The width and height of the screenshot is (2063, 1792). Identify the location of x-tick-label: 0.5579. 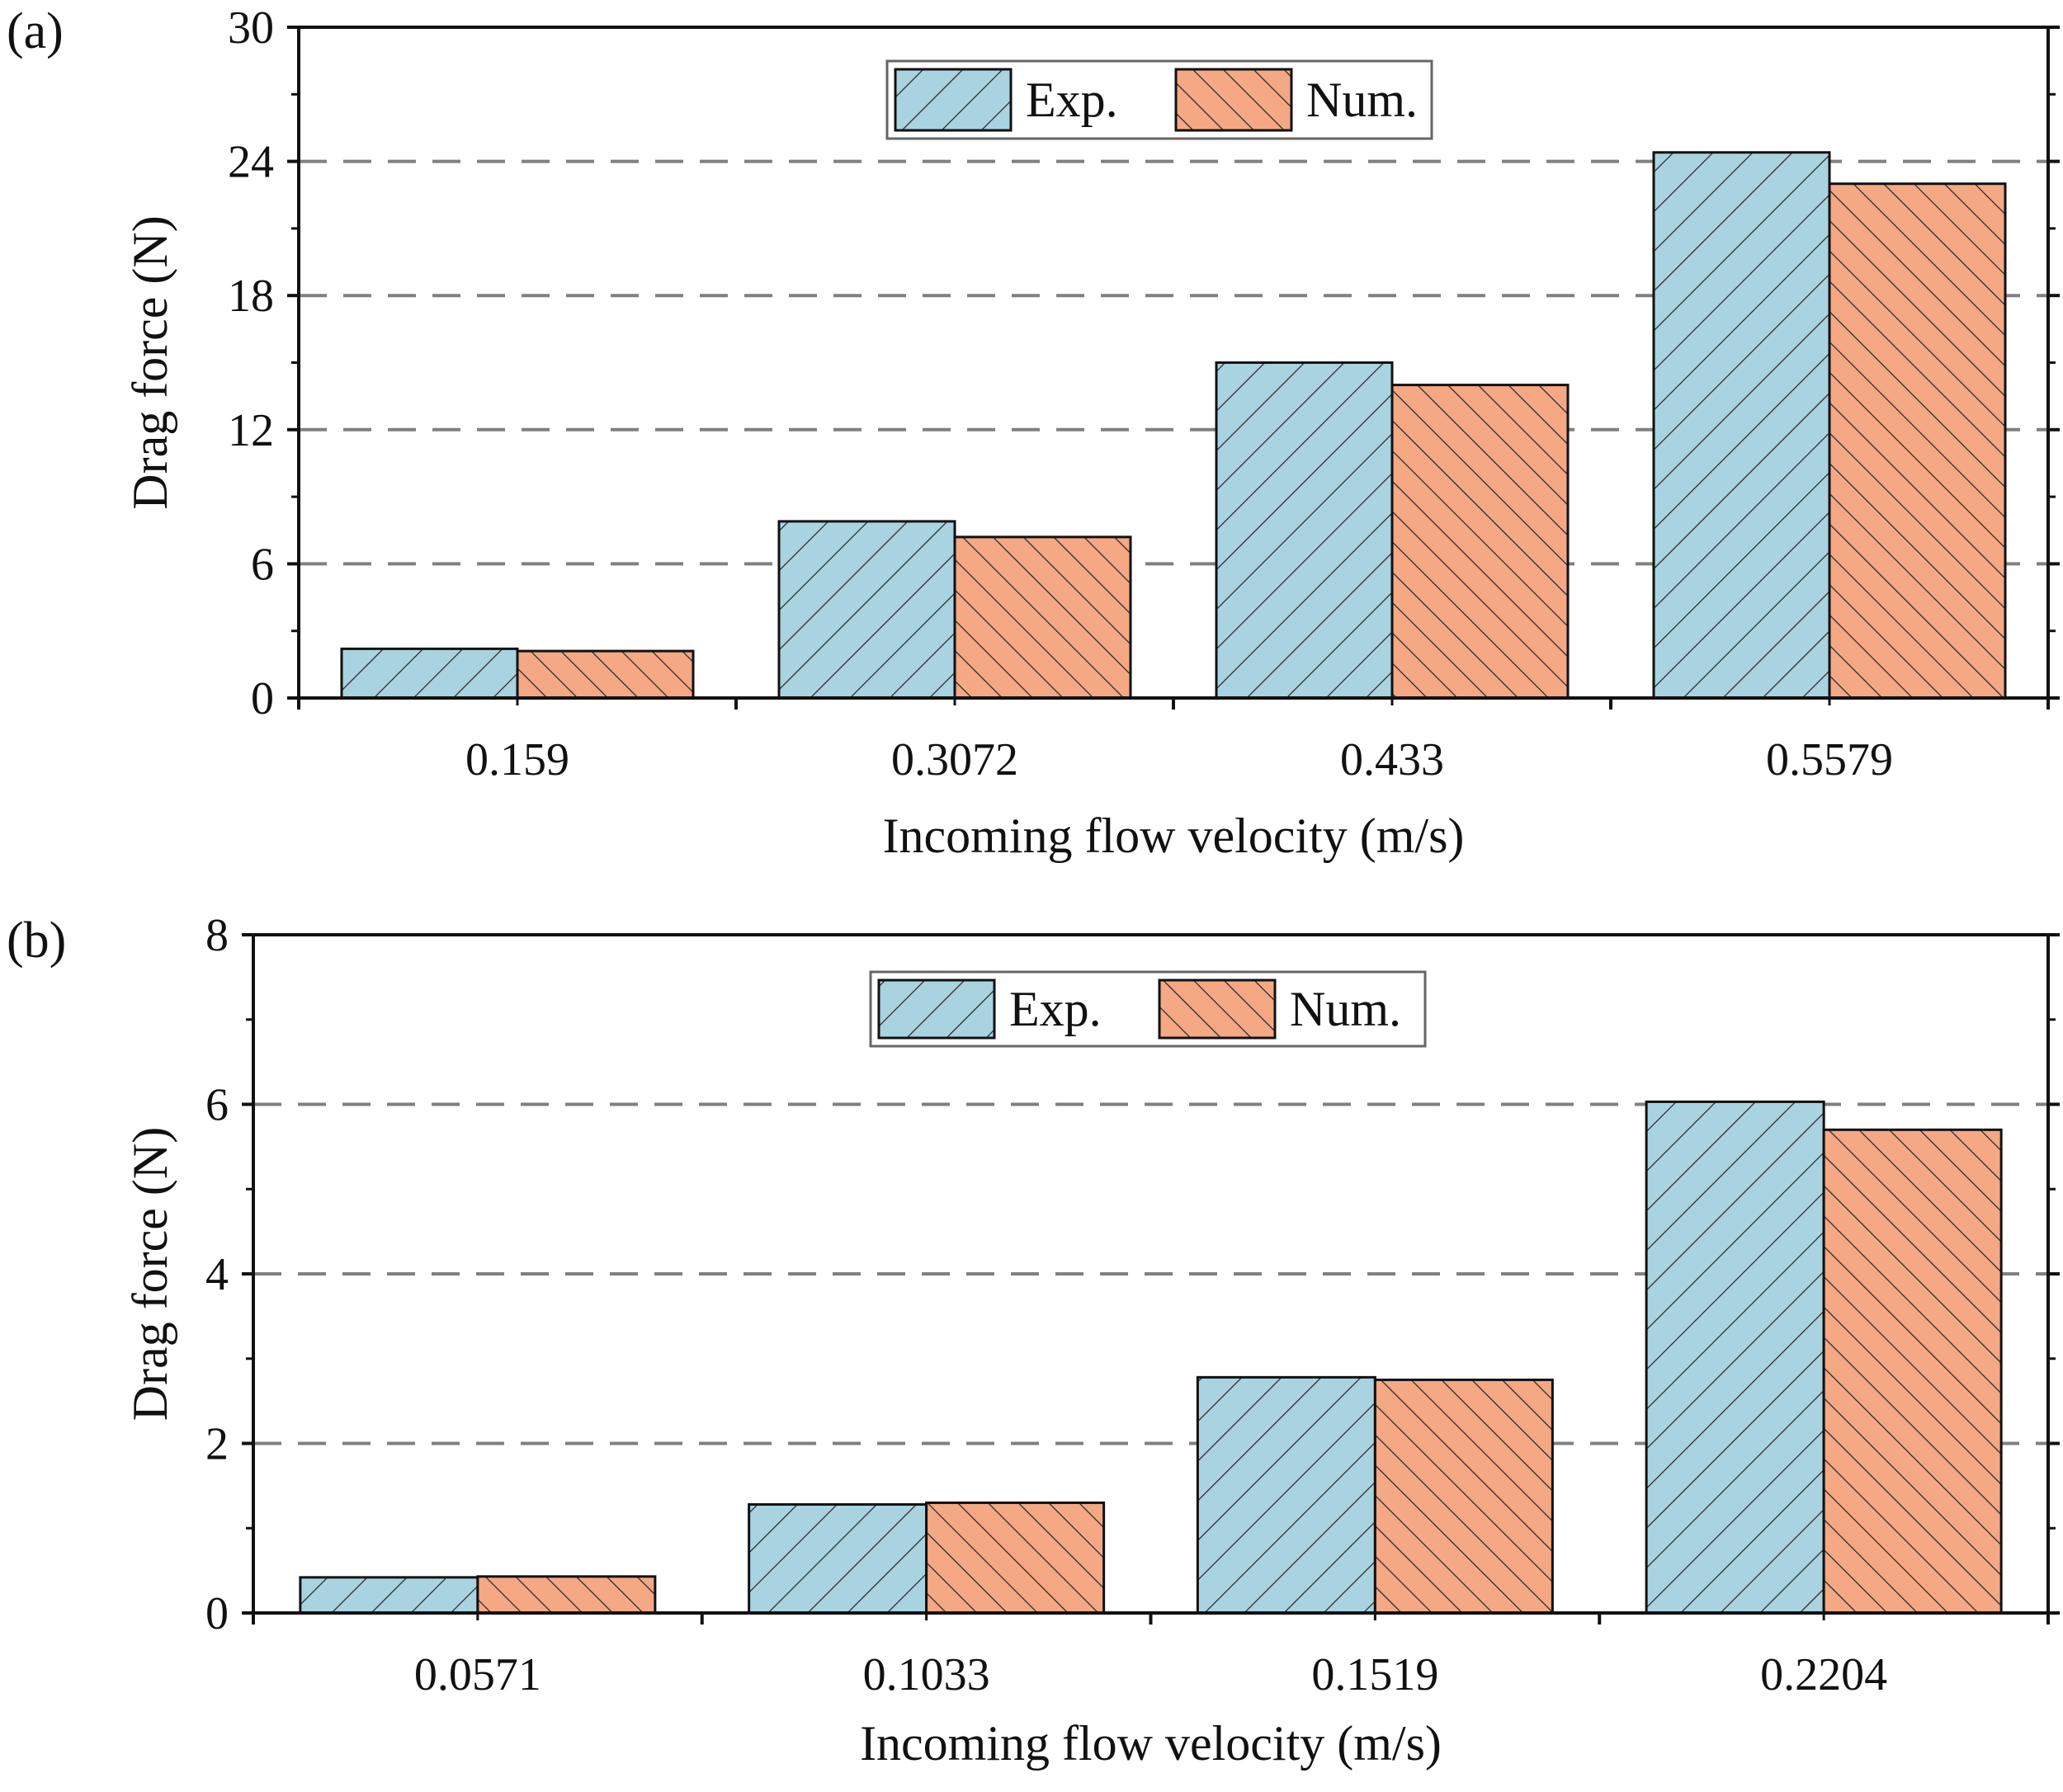
(1830, 759).